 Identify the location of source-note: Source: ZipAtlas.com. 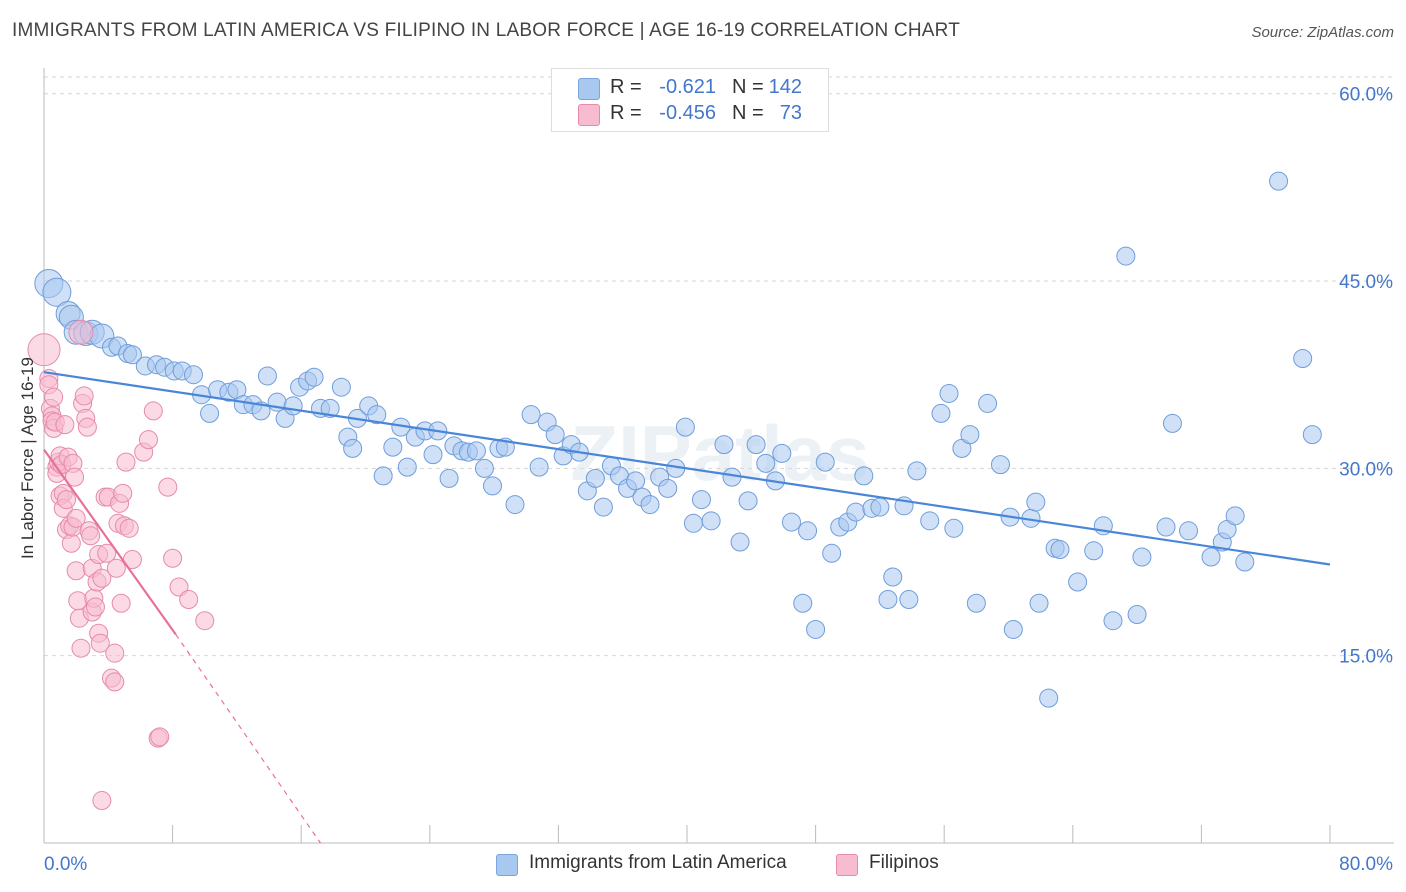
(1322, 32).